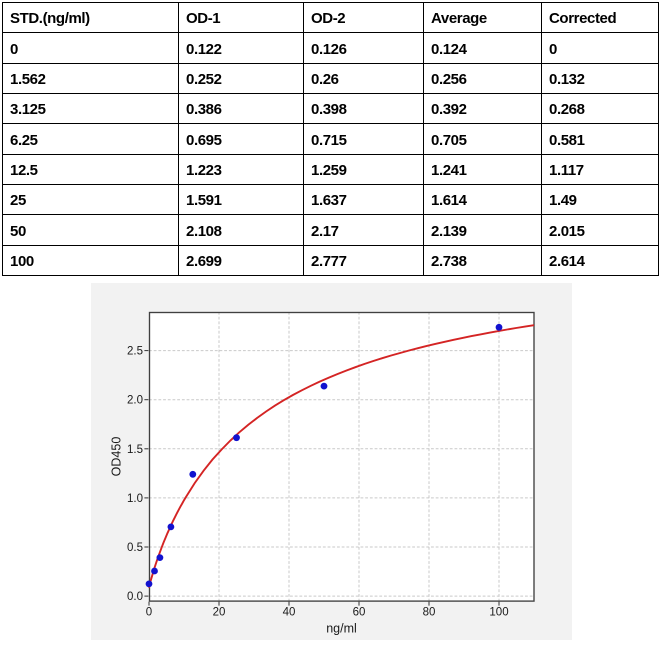 This screenshot has width=659, height=647. Describe the element at coordinates (135, 450) in the screenshot. I see `svg-text: 1.5` at that location.